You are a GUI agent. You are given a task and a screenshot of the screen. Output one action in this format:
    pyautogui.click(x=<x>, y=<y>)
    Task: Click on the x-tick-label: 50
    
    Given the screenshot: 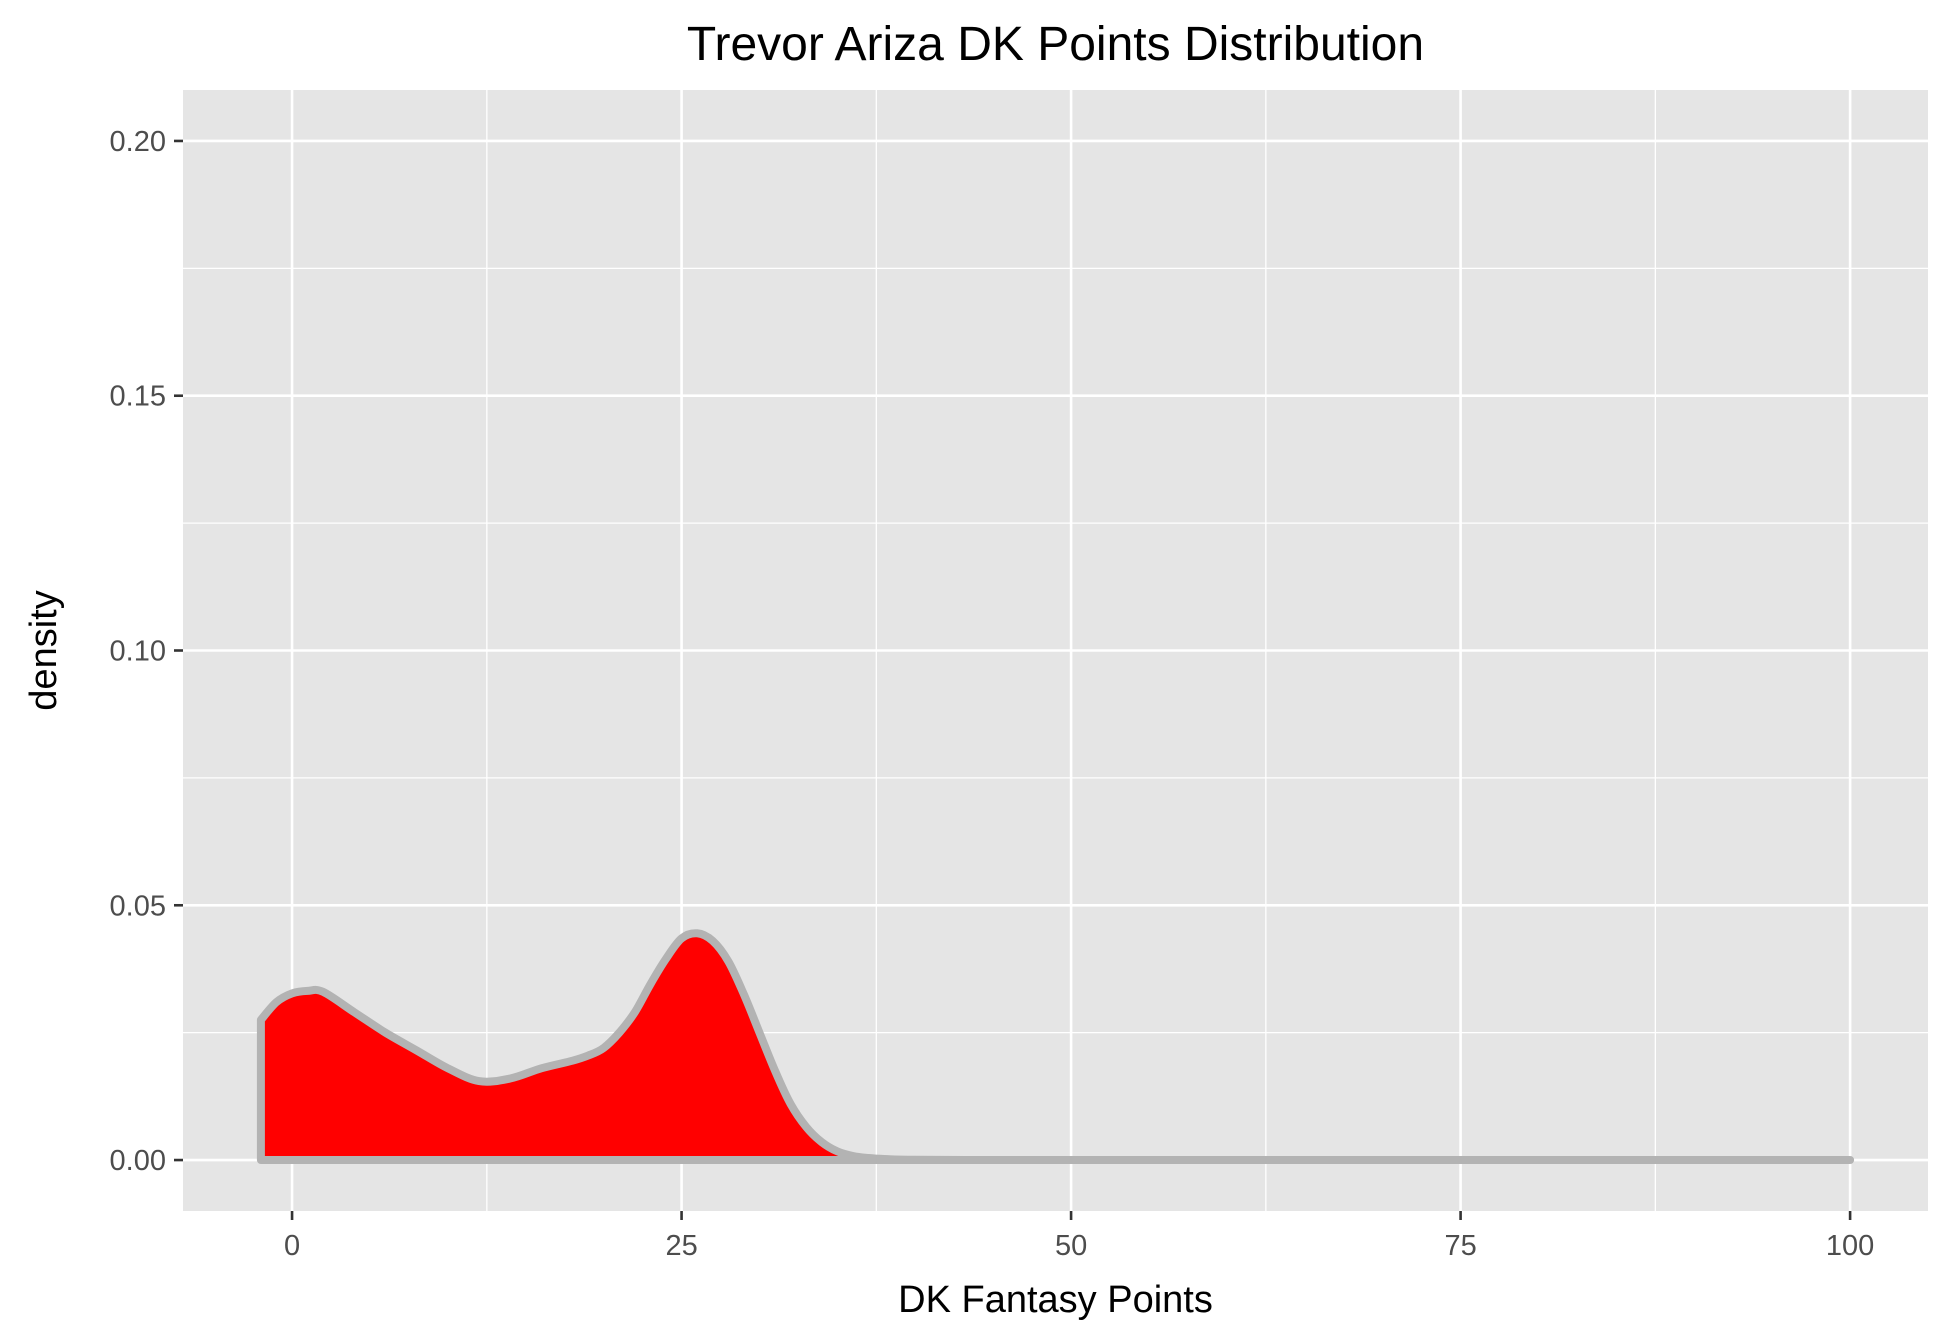 What is the action you would take?
    pyautogui.click(x=1071, y=1246)
    